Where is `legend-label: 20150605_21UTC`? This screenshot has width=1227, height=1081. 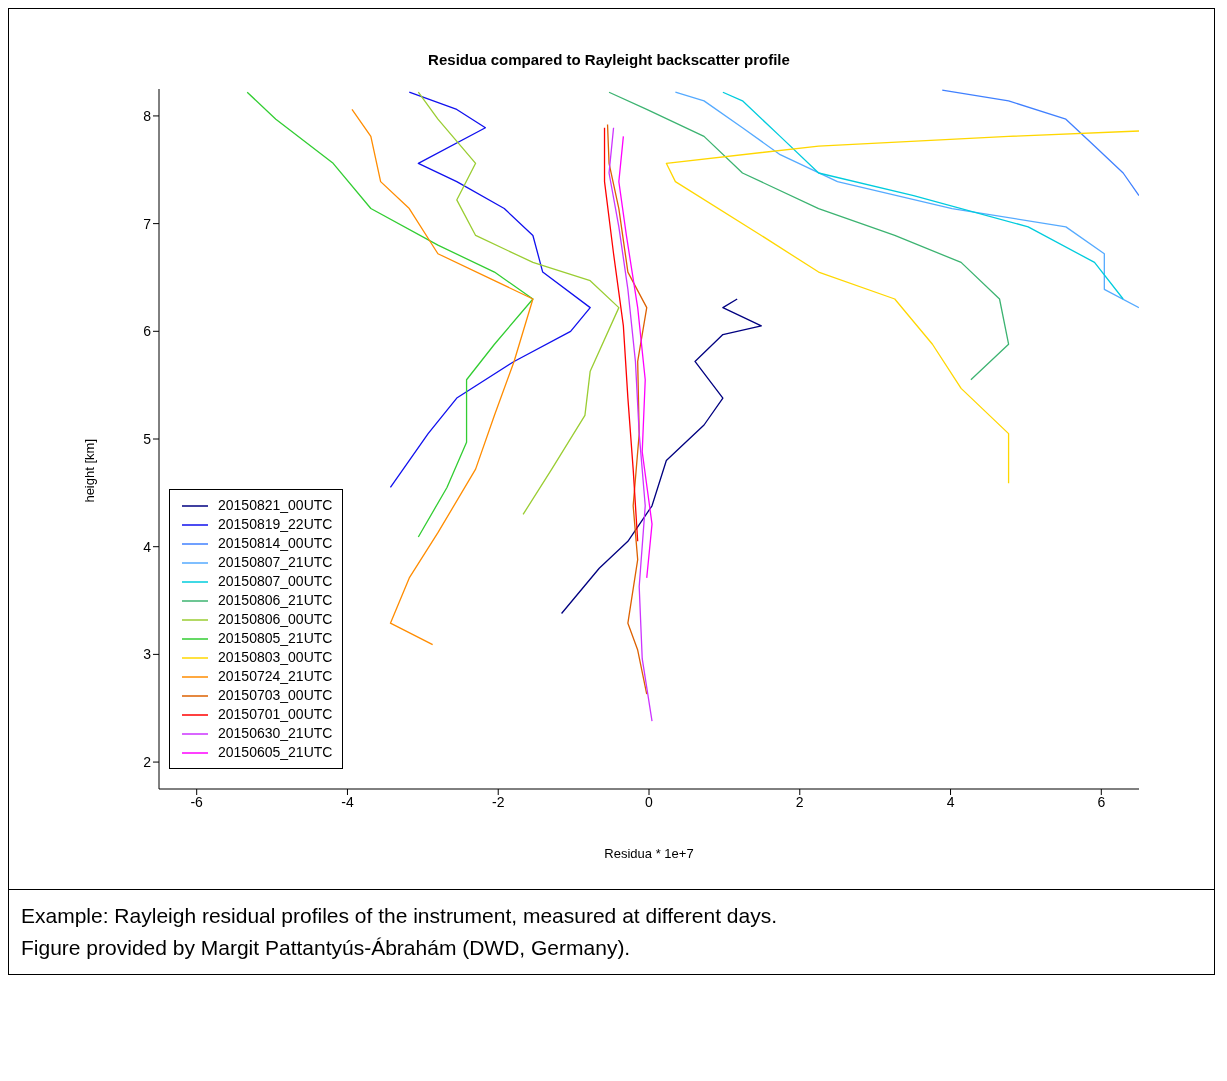 legend-label: 20150605_21UTC is located at coordinates (275, 752).